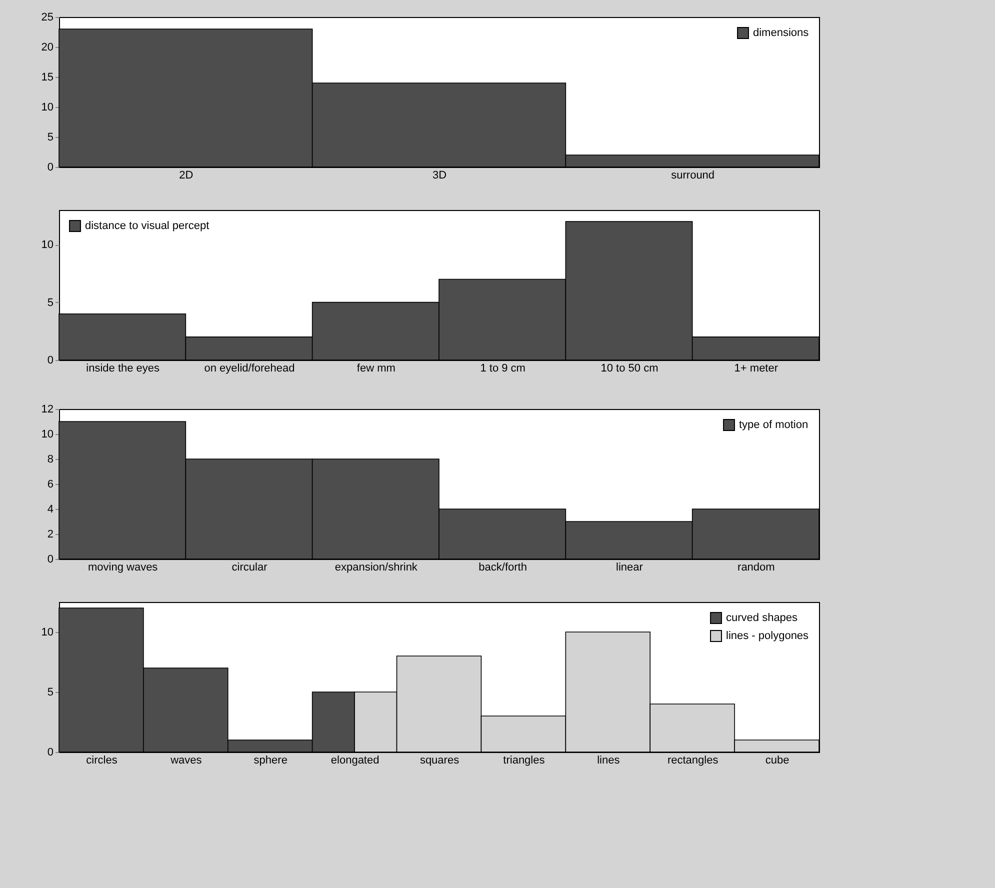  What do you see at coordinates (47, 410) in the screenshot?
I see `y-tick-label: 12` at bounding box center [47, 410].